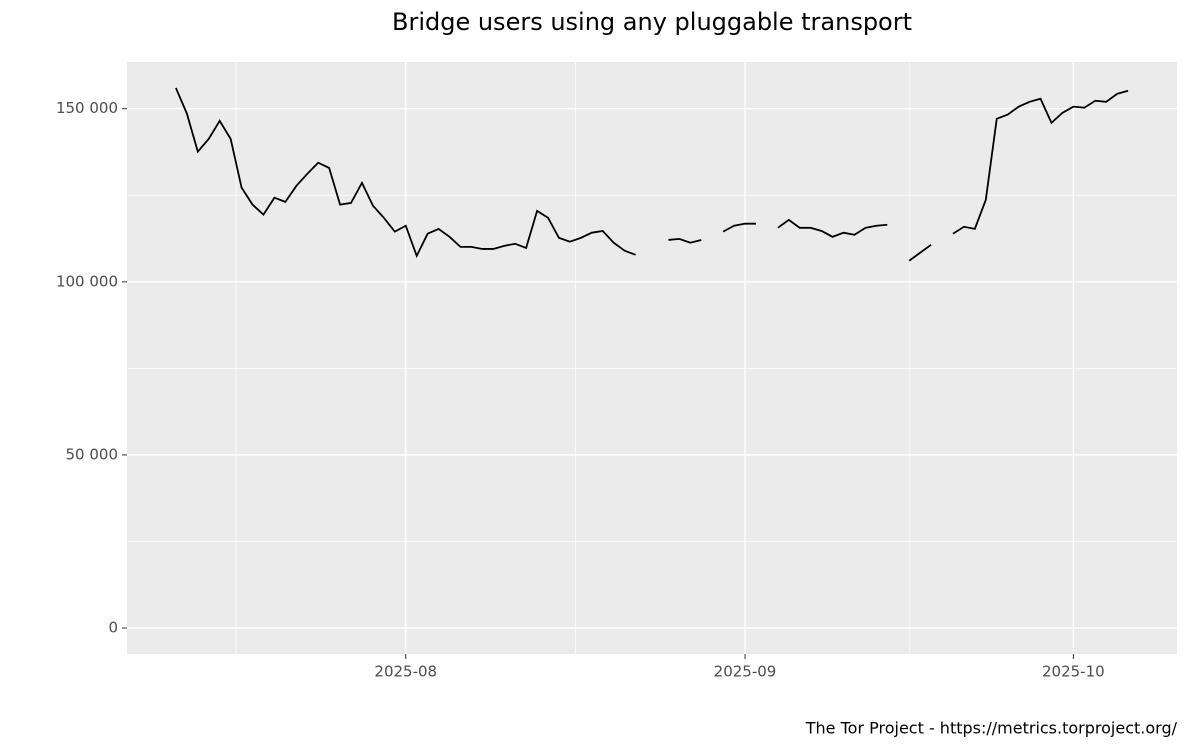  What do you see at coordinates (92, 454) in the screenshot?
I see `y-tick-label: 50 000` at bounding box center [92, 454].